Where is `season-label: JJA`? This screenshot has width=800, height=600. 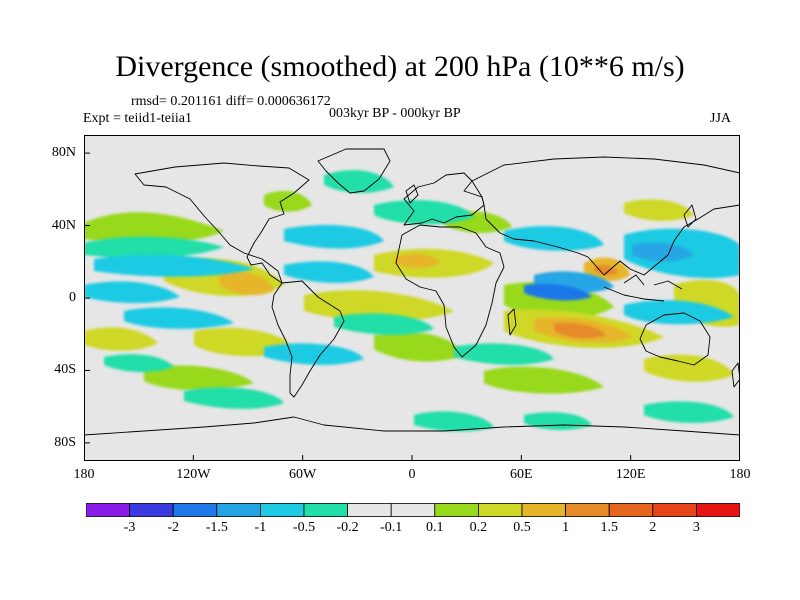 season-label: JJA is located at coordinates (721, 118).